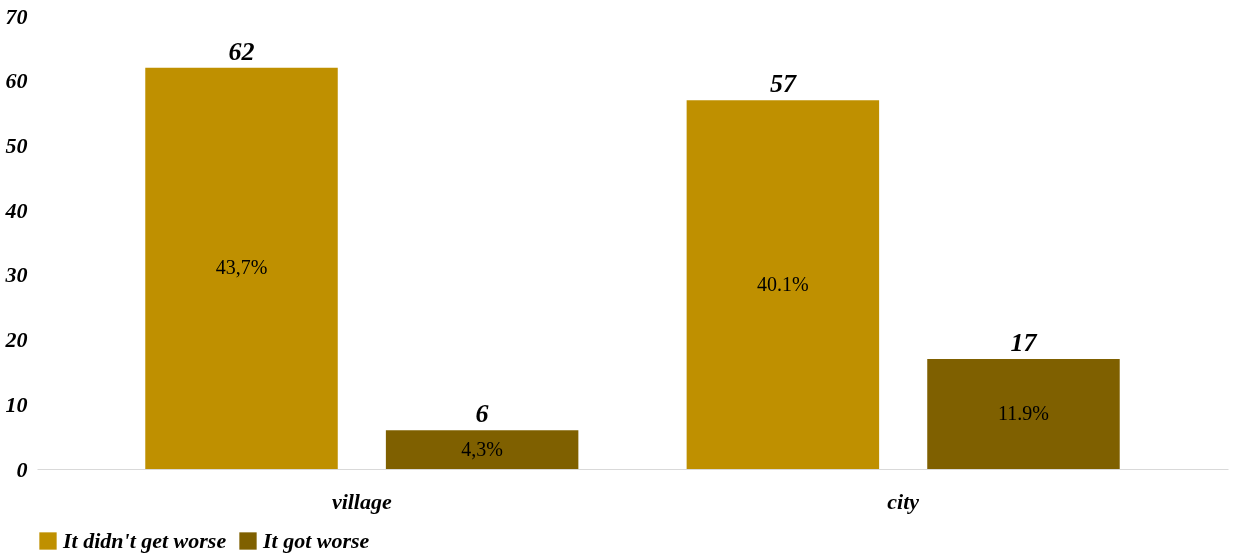  What do you see at coordinates (316, 540) in the screenshot?
I see `legend-label: It got worse` at bounding box center [316, 540].